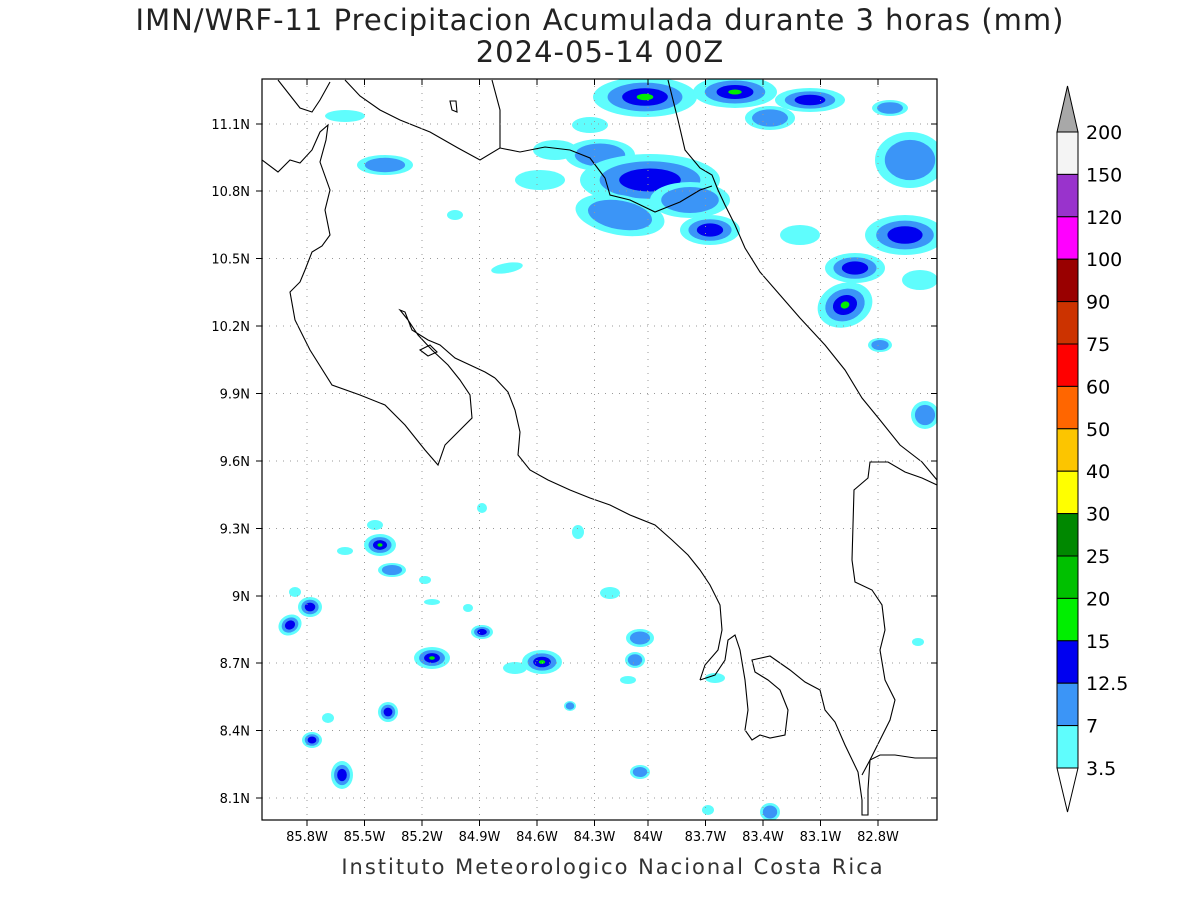 Image resolution: width=1200 pixels, height=900 pixels. What do you see at coordinates (230, 260) in the screenshot?
I see `lat-tick-label: 10.5N` at bounding box center [230, 260].